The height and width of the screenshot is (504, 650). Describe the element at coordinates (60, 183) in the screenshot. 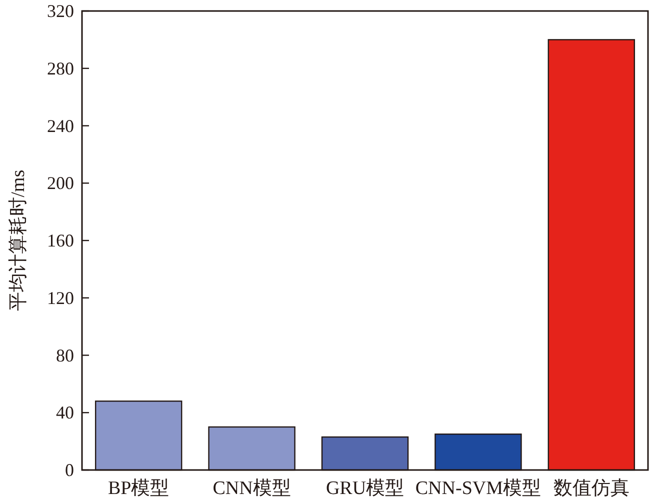

I see `y-tick-label: 200` at that location.